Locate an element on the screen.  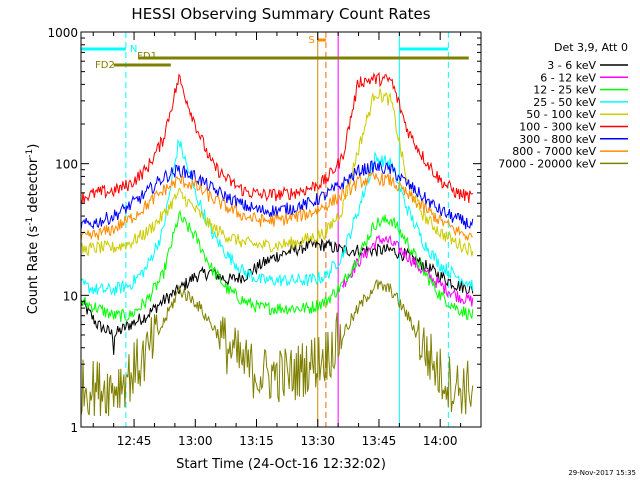
x-axis-label: Start Time (24-Oct-16 12:32:02) is located at coordinates (281, 464).